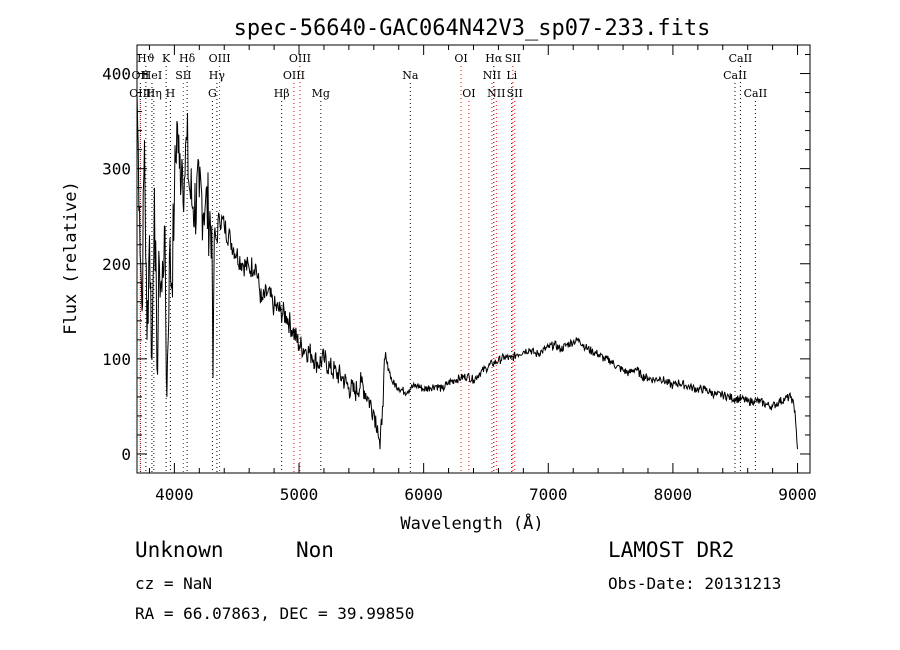 Image resolution: width=900 pixels, height=650 pixels. Describe the element at coordinates (423, 494) in the screenshot. I see `x-tick-label: 6000` at that location.